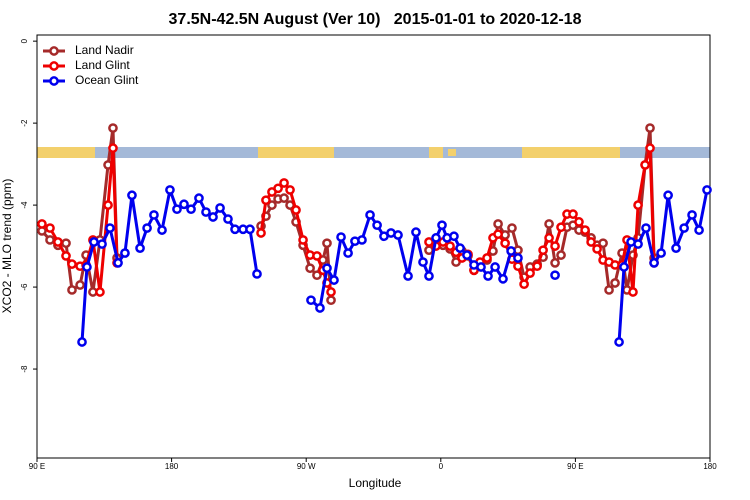 Image resolution: width=750 pixels, height=500 pixels. I want to click on y-tick-label: -8, so click(24, 369).